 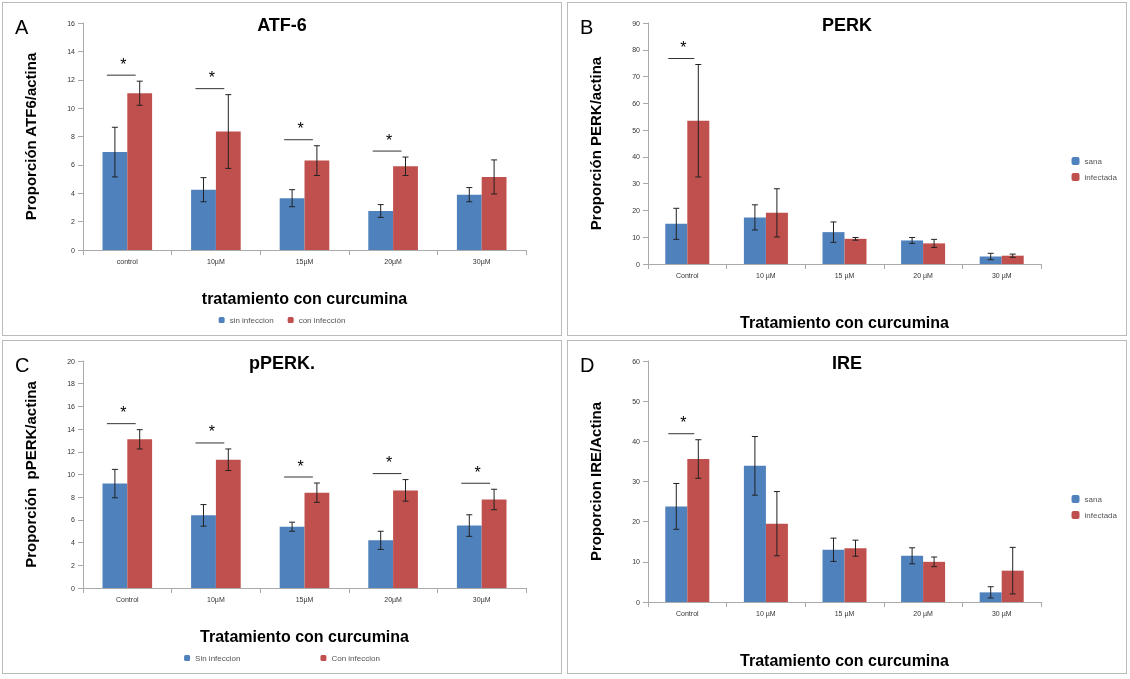 What do you see at coordinates (251, 320) in the screenshot?
I see `legend-label: sin infeccion` at bounding box center [251, 320].